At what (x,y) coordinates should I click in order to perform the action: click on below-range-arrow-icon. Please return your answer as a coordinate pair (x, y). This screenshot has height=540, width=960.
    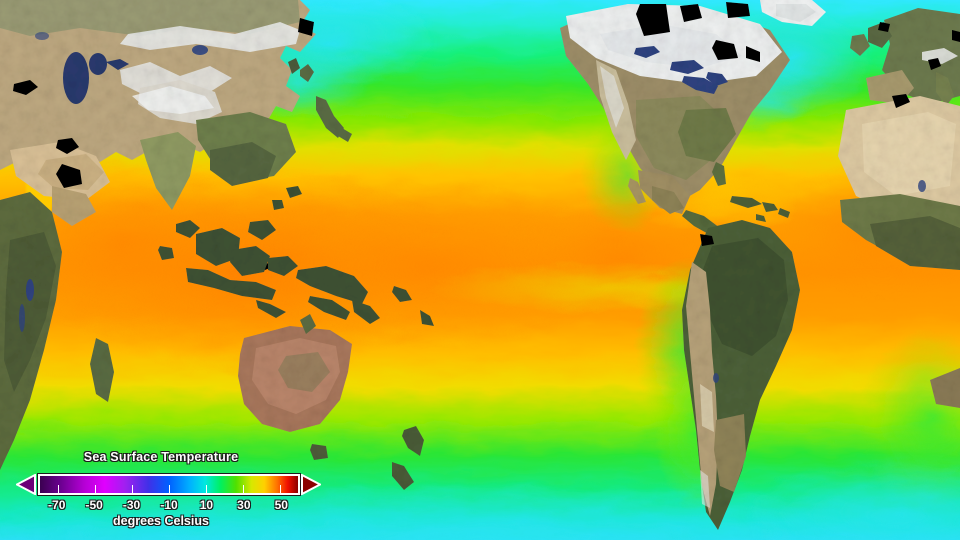
    Looking at the image, I should click on (26, 484).